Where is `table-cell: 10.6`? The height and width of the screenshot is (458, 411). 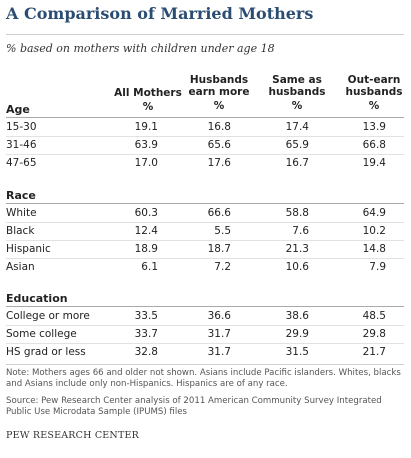
table-cell: 10.6 is located at coordinates (297, 267).